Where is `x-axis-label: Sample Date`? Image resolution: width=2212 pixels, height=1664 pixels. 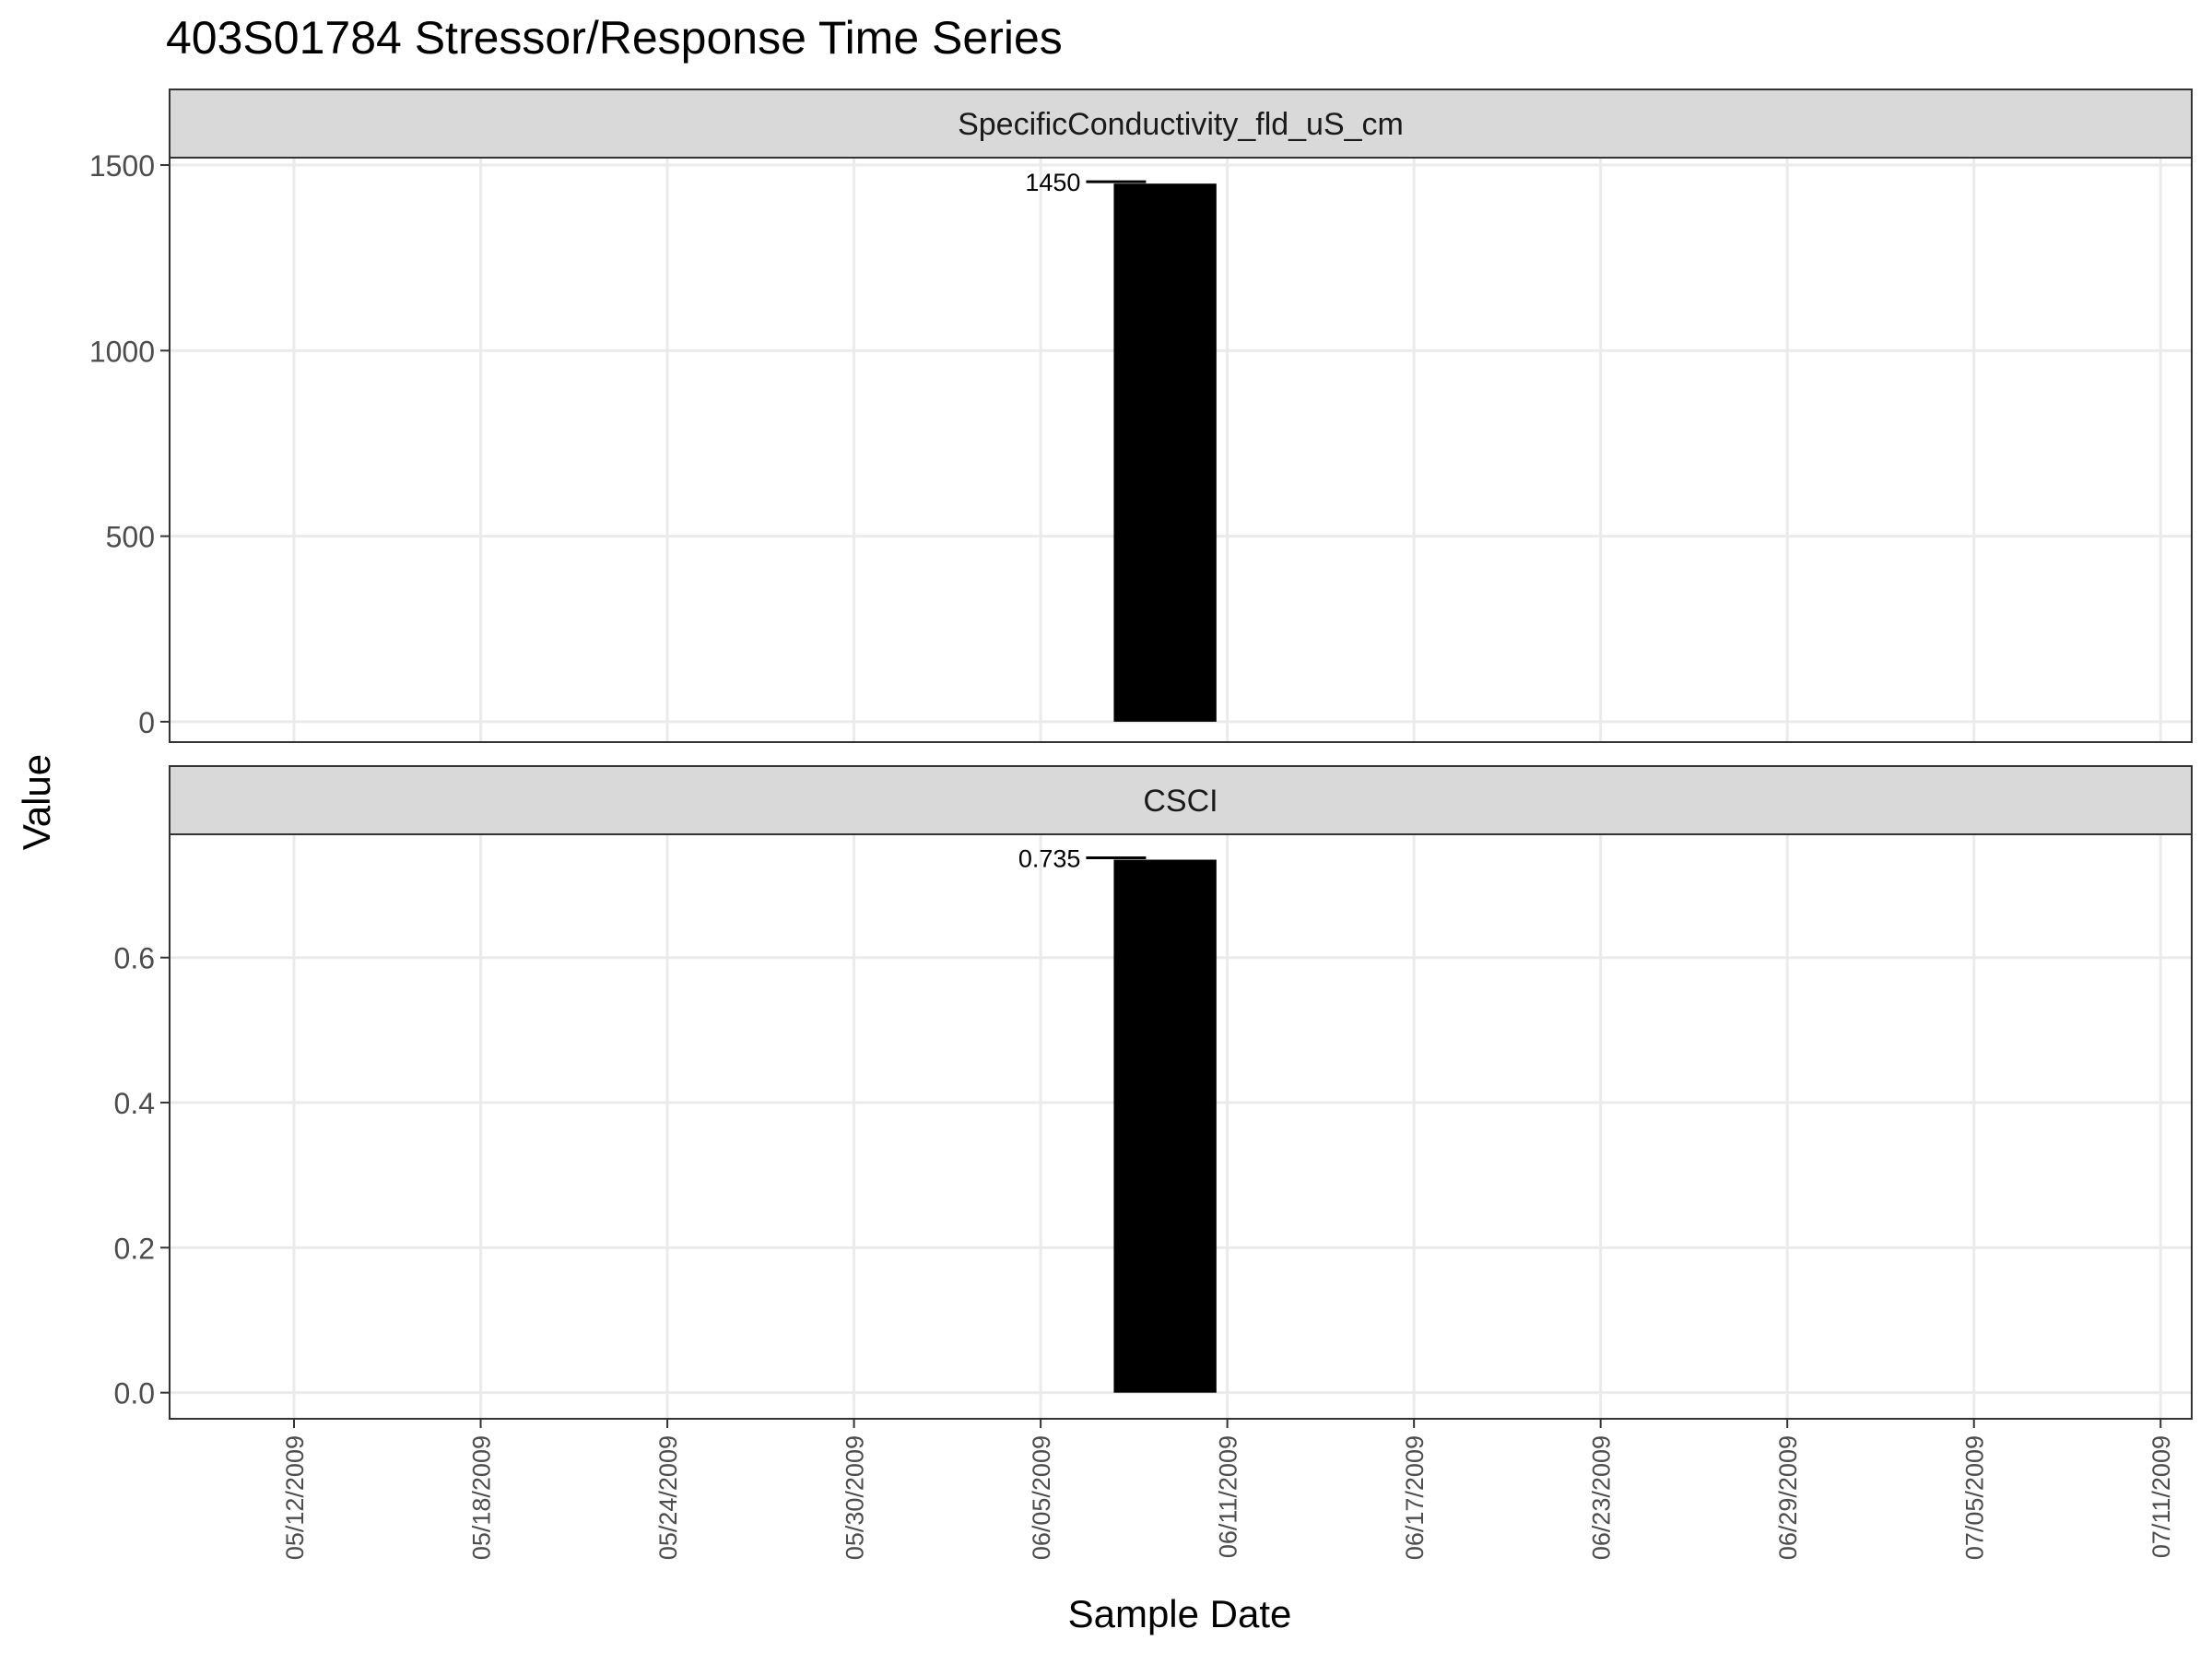 x-axis-label: Sample Date is located at coordinates (1180, 1613).